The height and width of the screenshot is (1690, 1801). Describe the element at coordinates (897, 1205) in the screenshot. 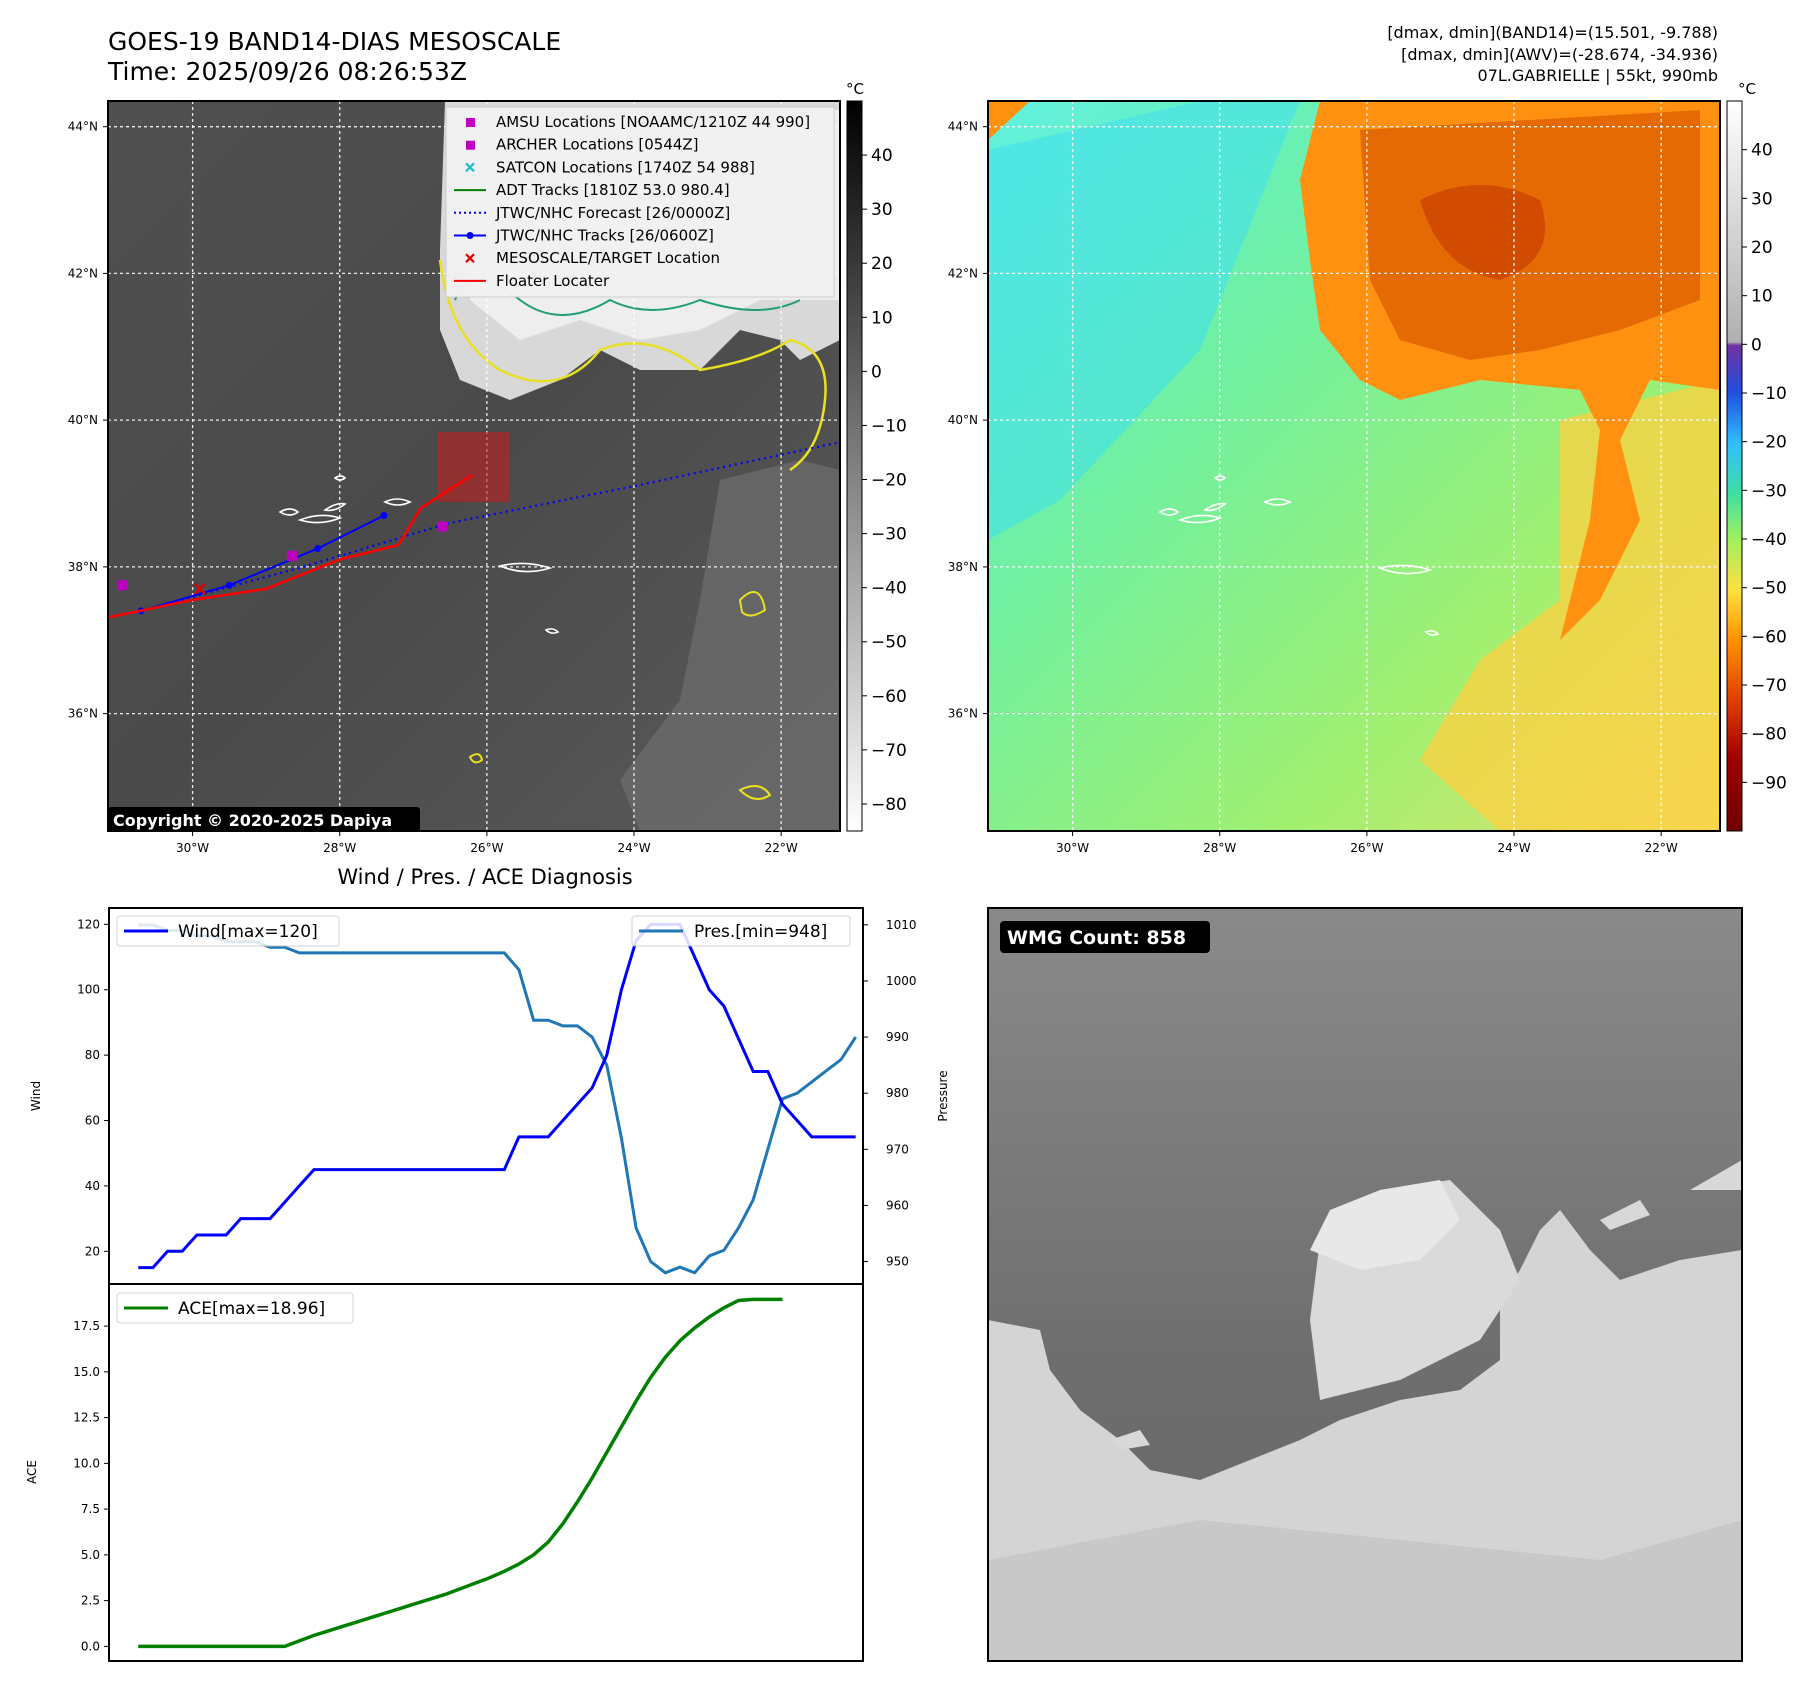

I see `pres-ytick-label: 960` at that location.